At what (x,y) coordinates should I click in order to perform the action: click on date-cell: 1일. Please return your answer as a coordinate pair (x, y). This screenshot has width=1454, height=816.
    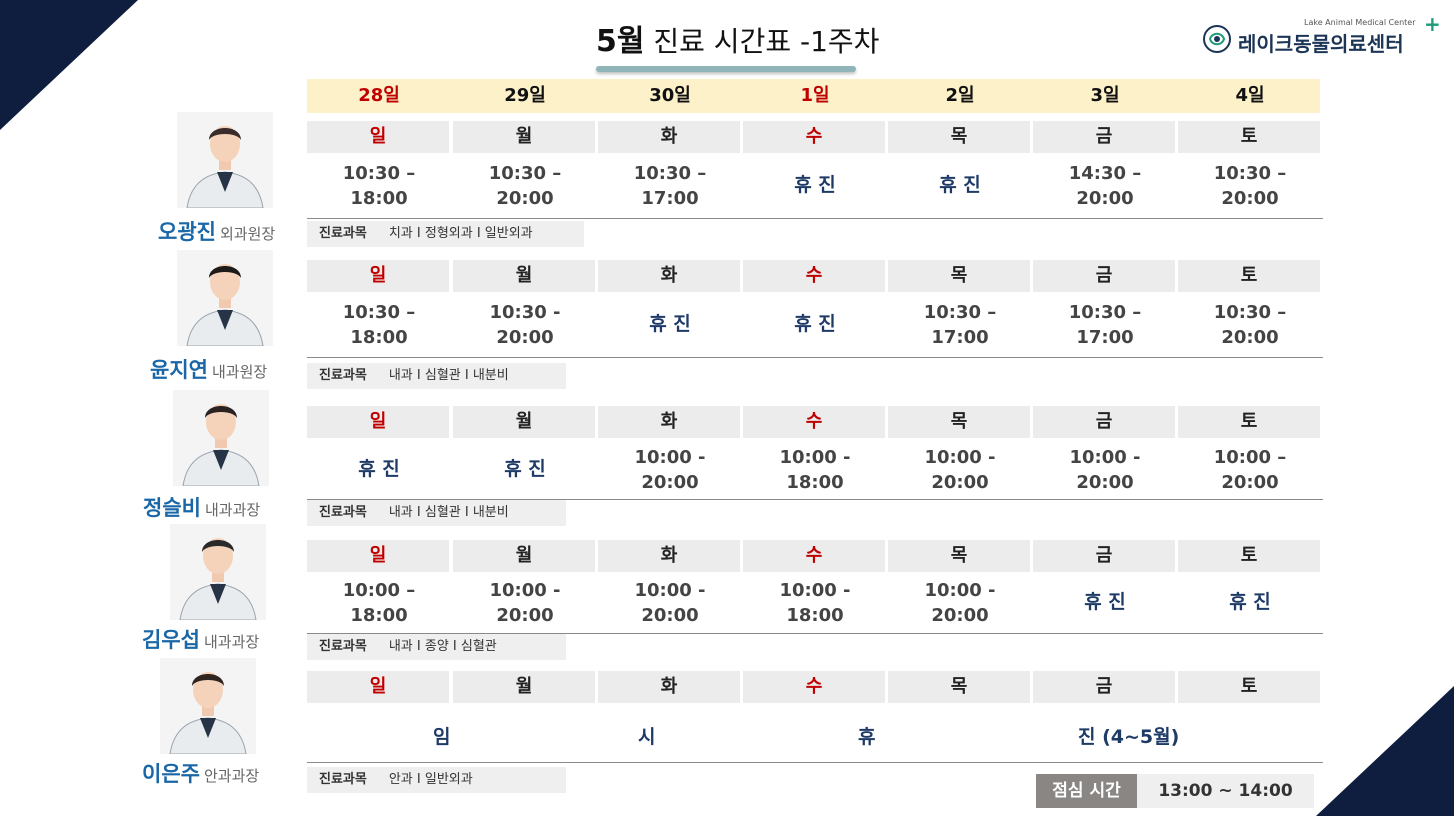
    Looking at the image, I should click on (815, 95).